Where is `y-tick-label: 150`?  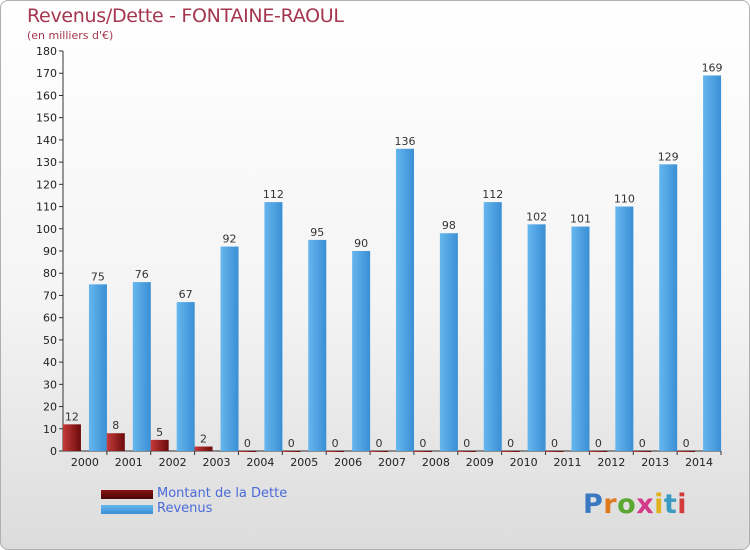
y-tick-label: 150 is located at coordinates (46, 118).